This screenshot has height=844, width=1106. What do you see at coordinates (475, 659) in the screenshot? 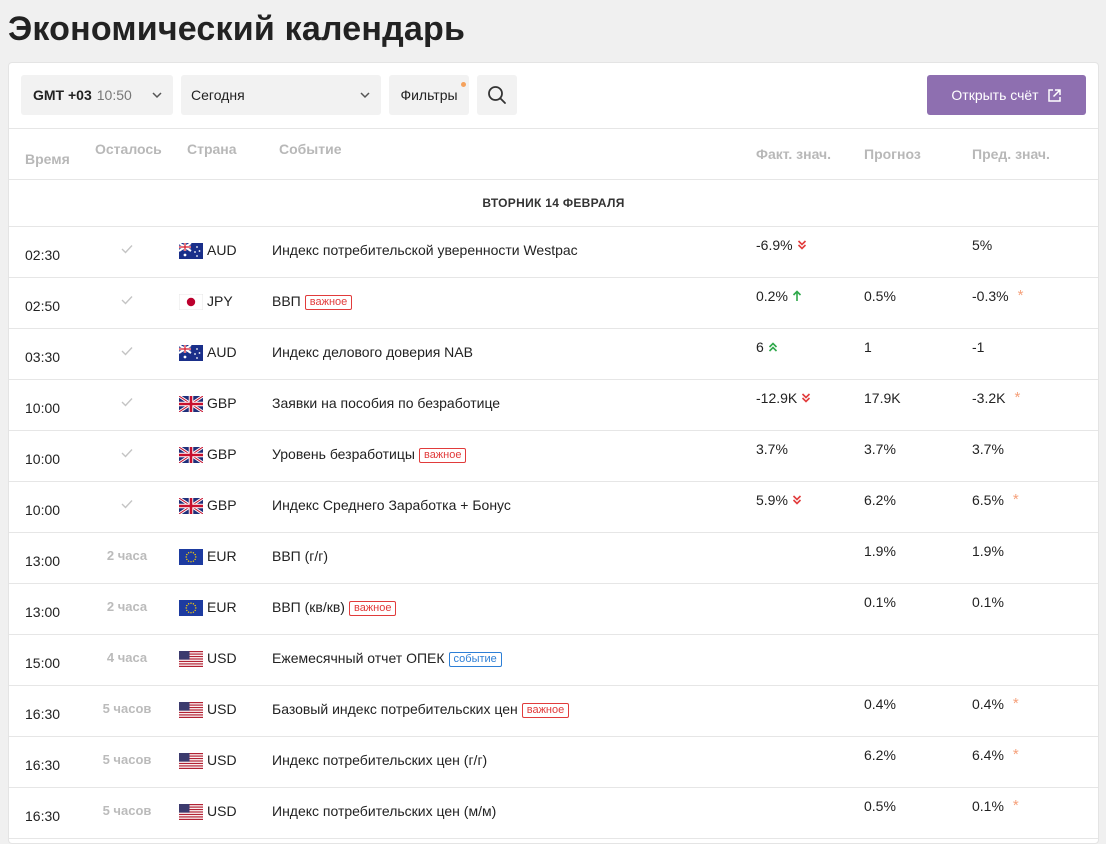
I see `event-badge: событие` at bounding box center [475, 659].